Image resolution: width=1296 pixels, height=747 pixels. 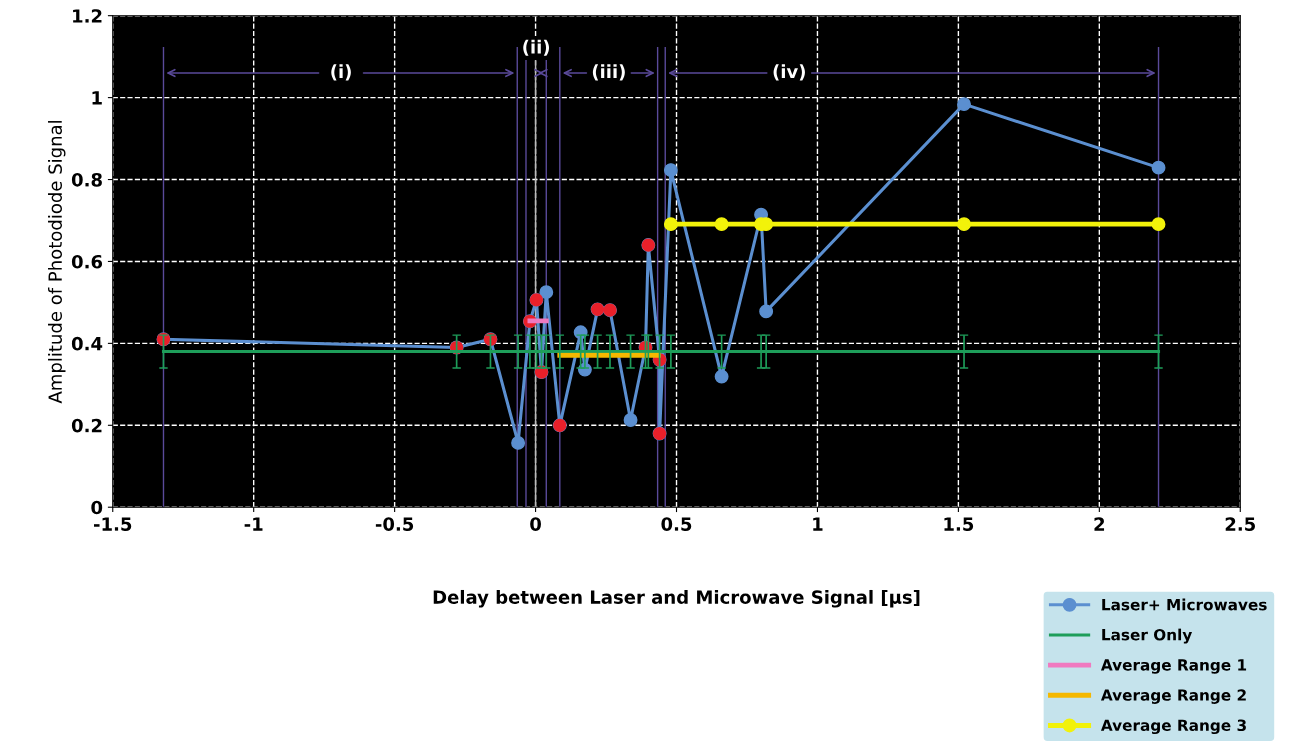 What do you see at coordinates (341, 72) in the screenshot?
I see `annotation: (i)` at bounding box center [341, 72].